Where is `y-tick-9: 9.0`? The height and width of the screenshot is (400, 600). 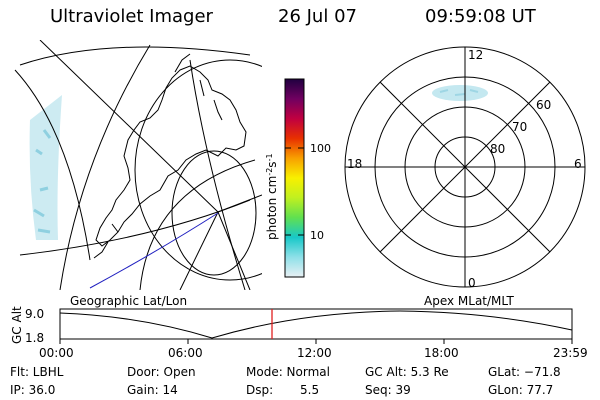
y-tick-9: 9.0 is located at coordinates (34, 314).